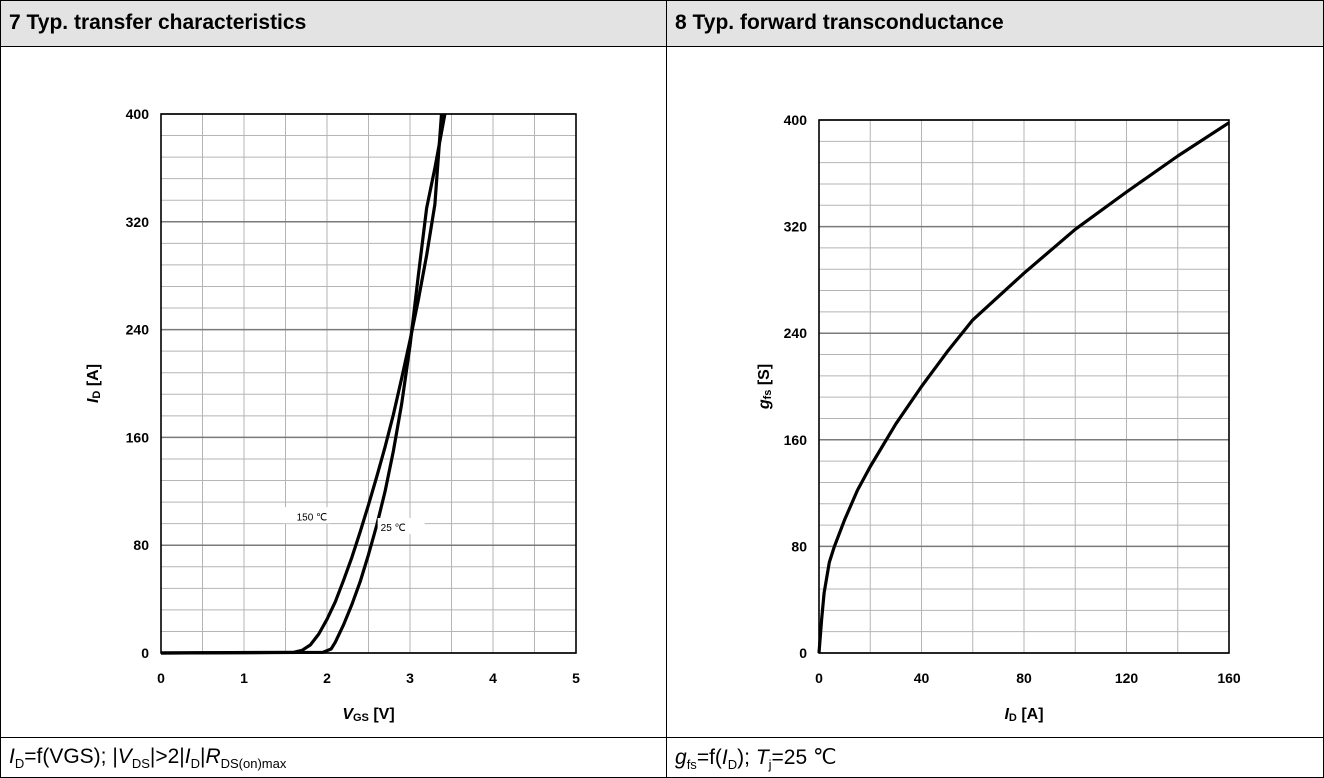 This screenshot has height=778, width=1324. Describe the element at coordinates (348, 714) in the screenshot. I see `axis-symbol: V` at that location.